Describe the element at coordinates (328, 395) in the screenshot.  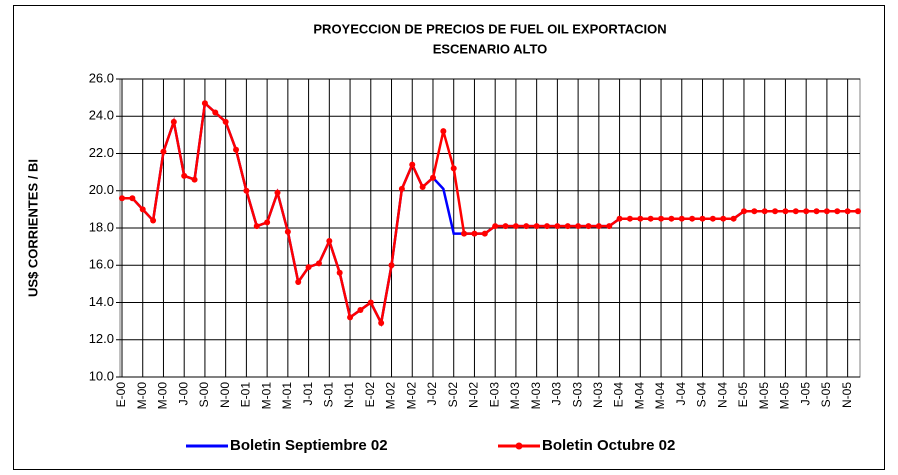
I see `x-tick-label: S-01` at that location.